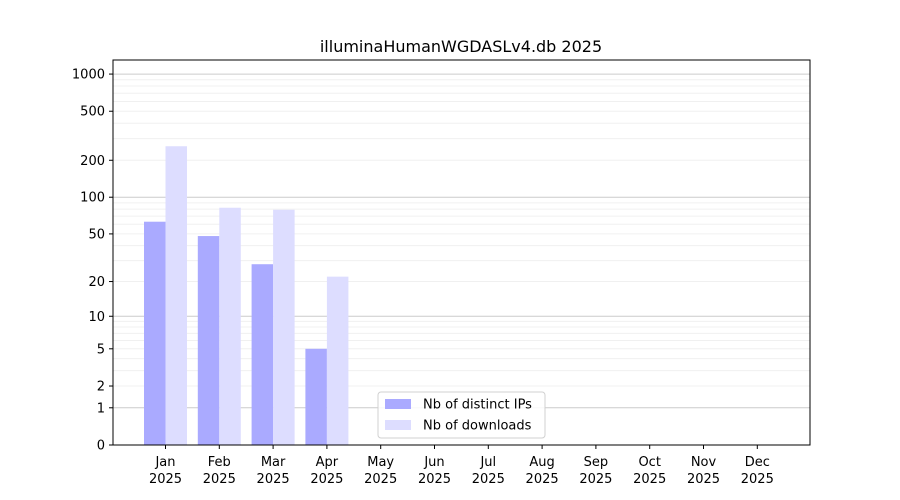 This screenshot has width=900, height=500. I want to click on y-tick-label: 500, so click(92, 112).